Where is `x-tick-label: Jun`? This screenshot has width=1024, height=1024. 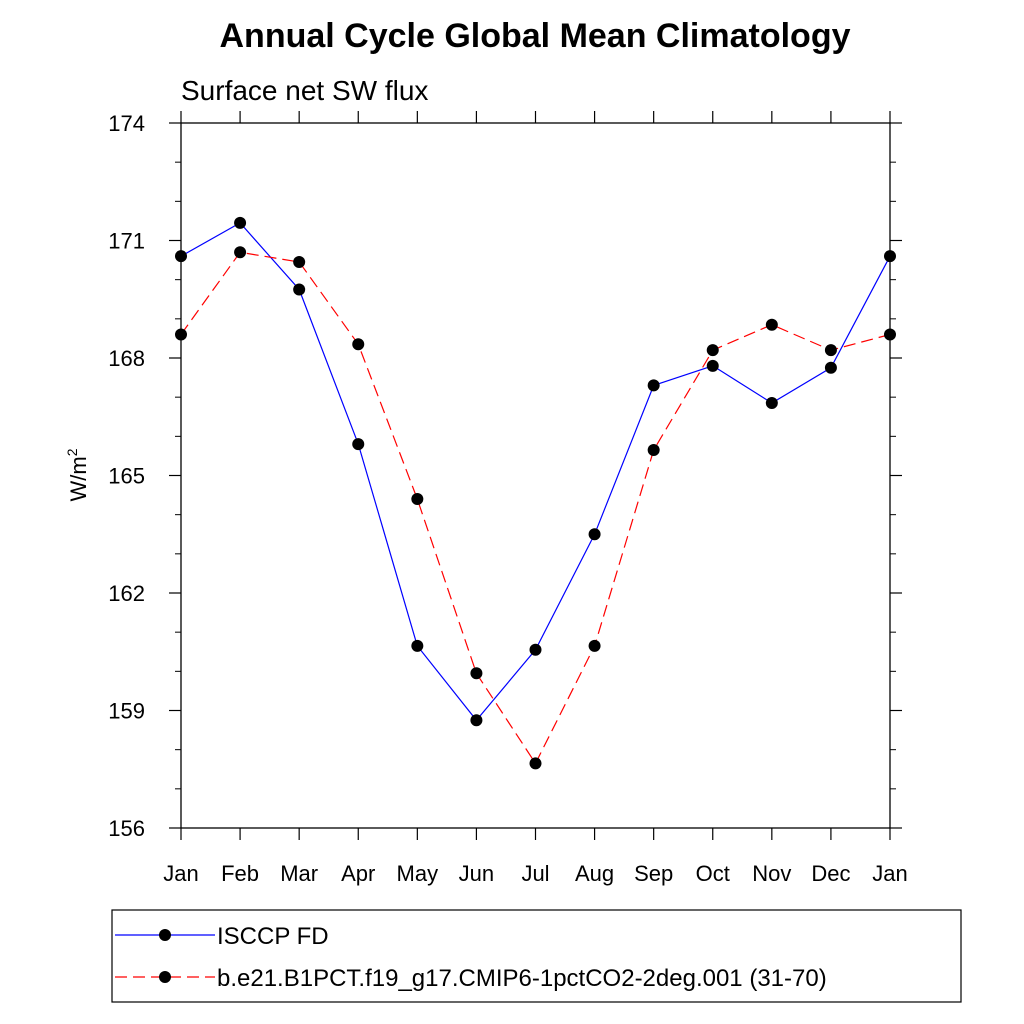 x-tick-label: Jun is located at coordinates (476, 873).